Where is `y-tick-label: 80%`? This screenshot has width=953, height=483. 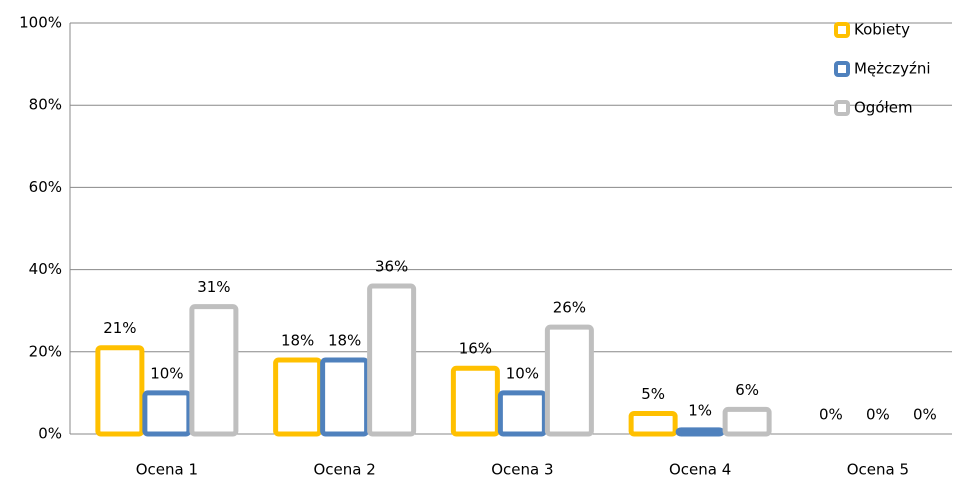 y-tick-label: 80% is located at coordinates (45, 105).